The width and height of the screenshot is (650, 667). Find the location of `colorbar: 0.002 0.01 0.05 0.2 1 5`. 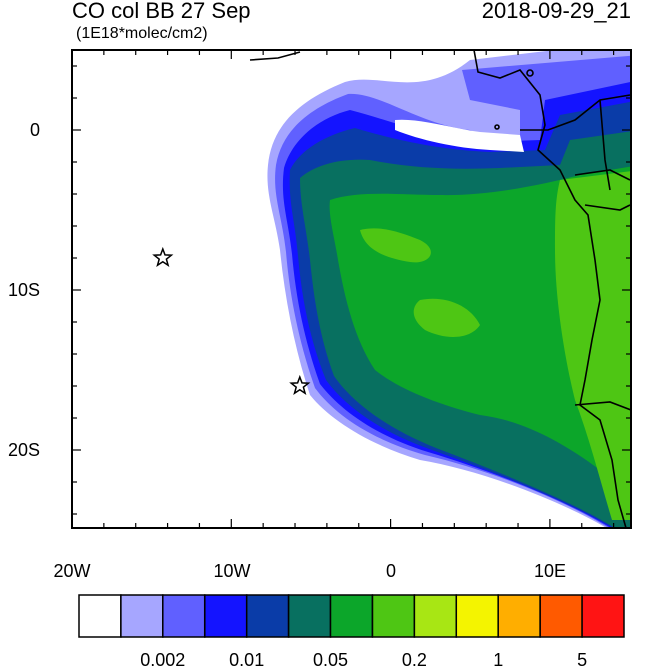

colorbar: 0.002 0.01 0.05 0.2 1 5 is located at coordinates (351, 630).